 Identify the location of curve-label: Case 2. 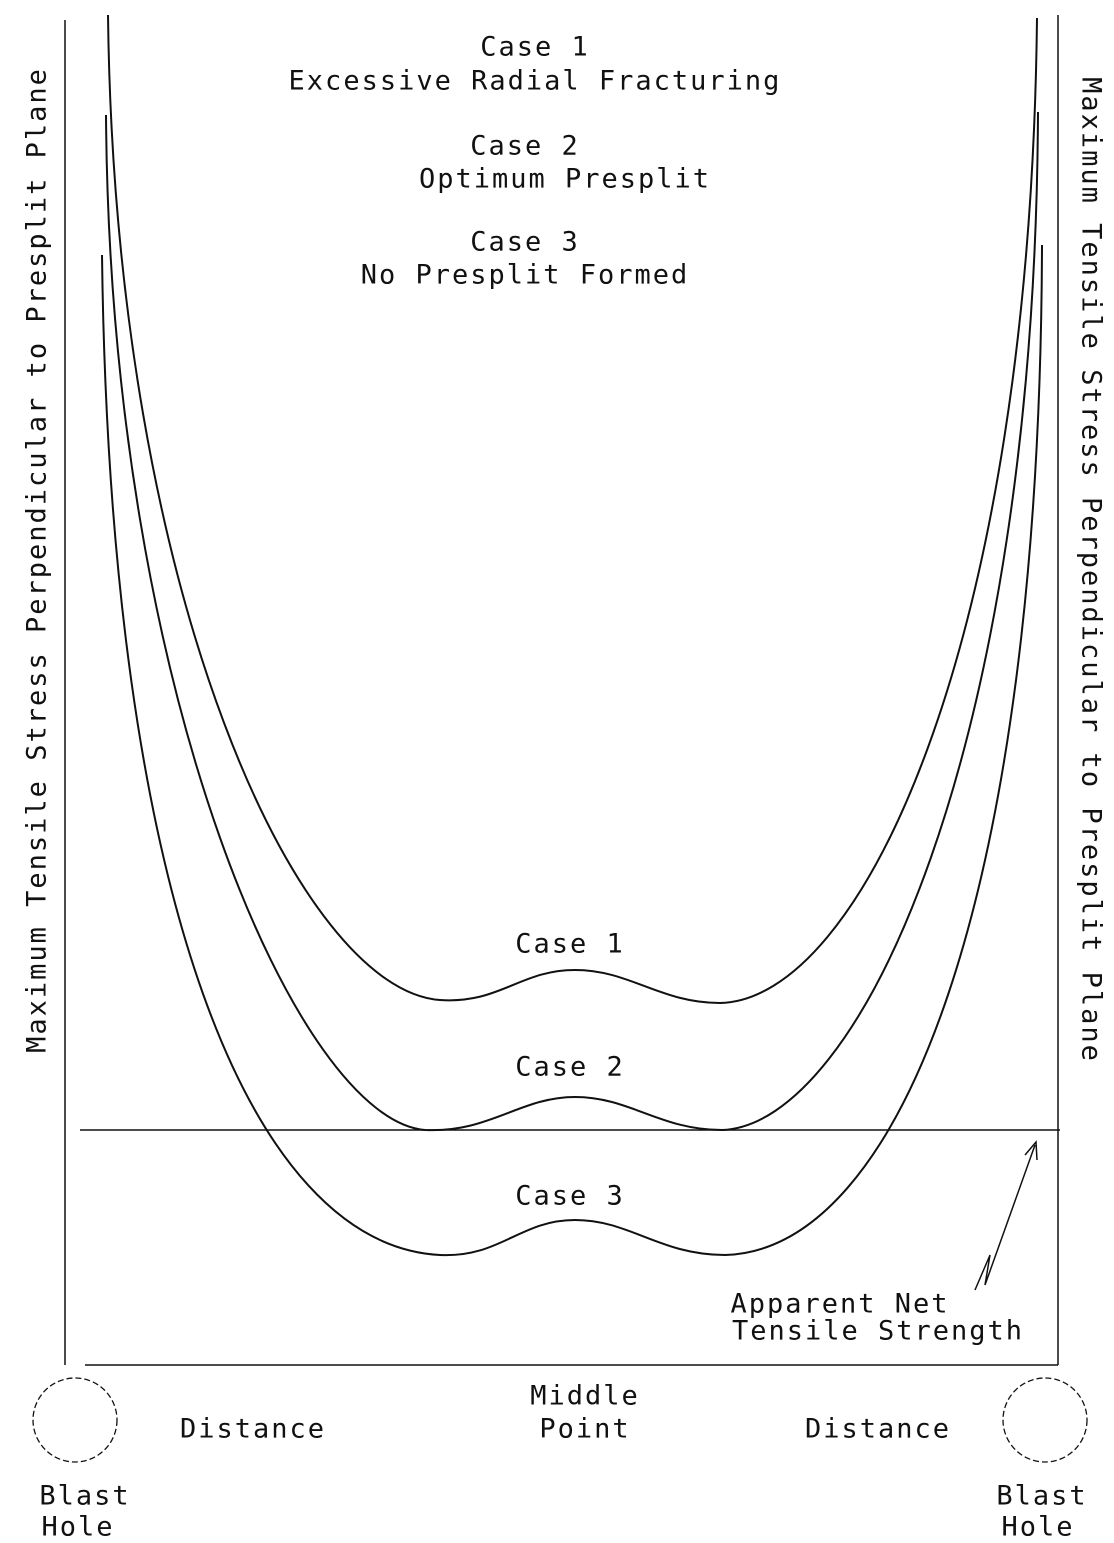
(570, 1067).